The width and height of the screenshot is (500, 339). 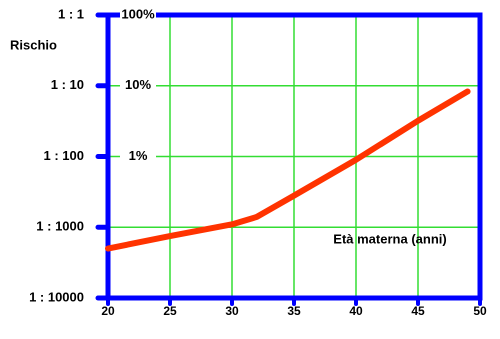 I want to click on x-tick-label: 20, so click(x=108, y=311).